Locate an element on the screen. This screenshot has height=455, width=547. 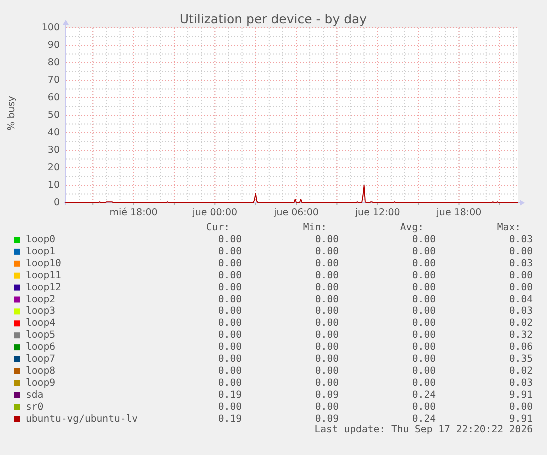
x-tick-label: jue 06:00 is located at coordinates (296, 213).